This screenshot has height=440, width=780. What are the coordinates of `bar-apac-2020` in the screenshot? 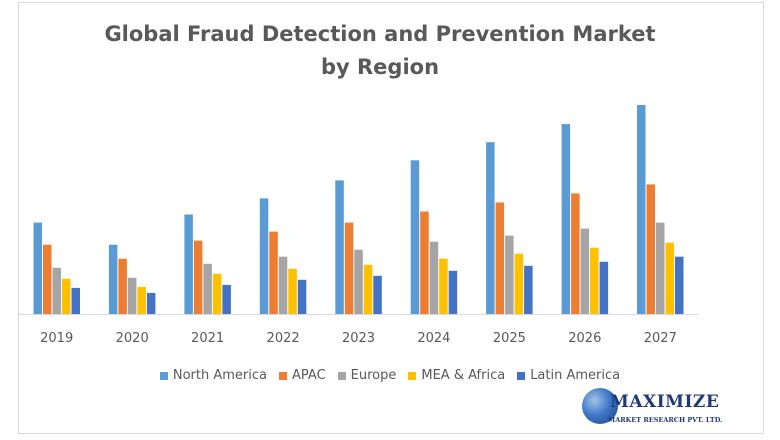 It's located at (122, 286).